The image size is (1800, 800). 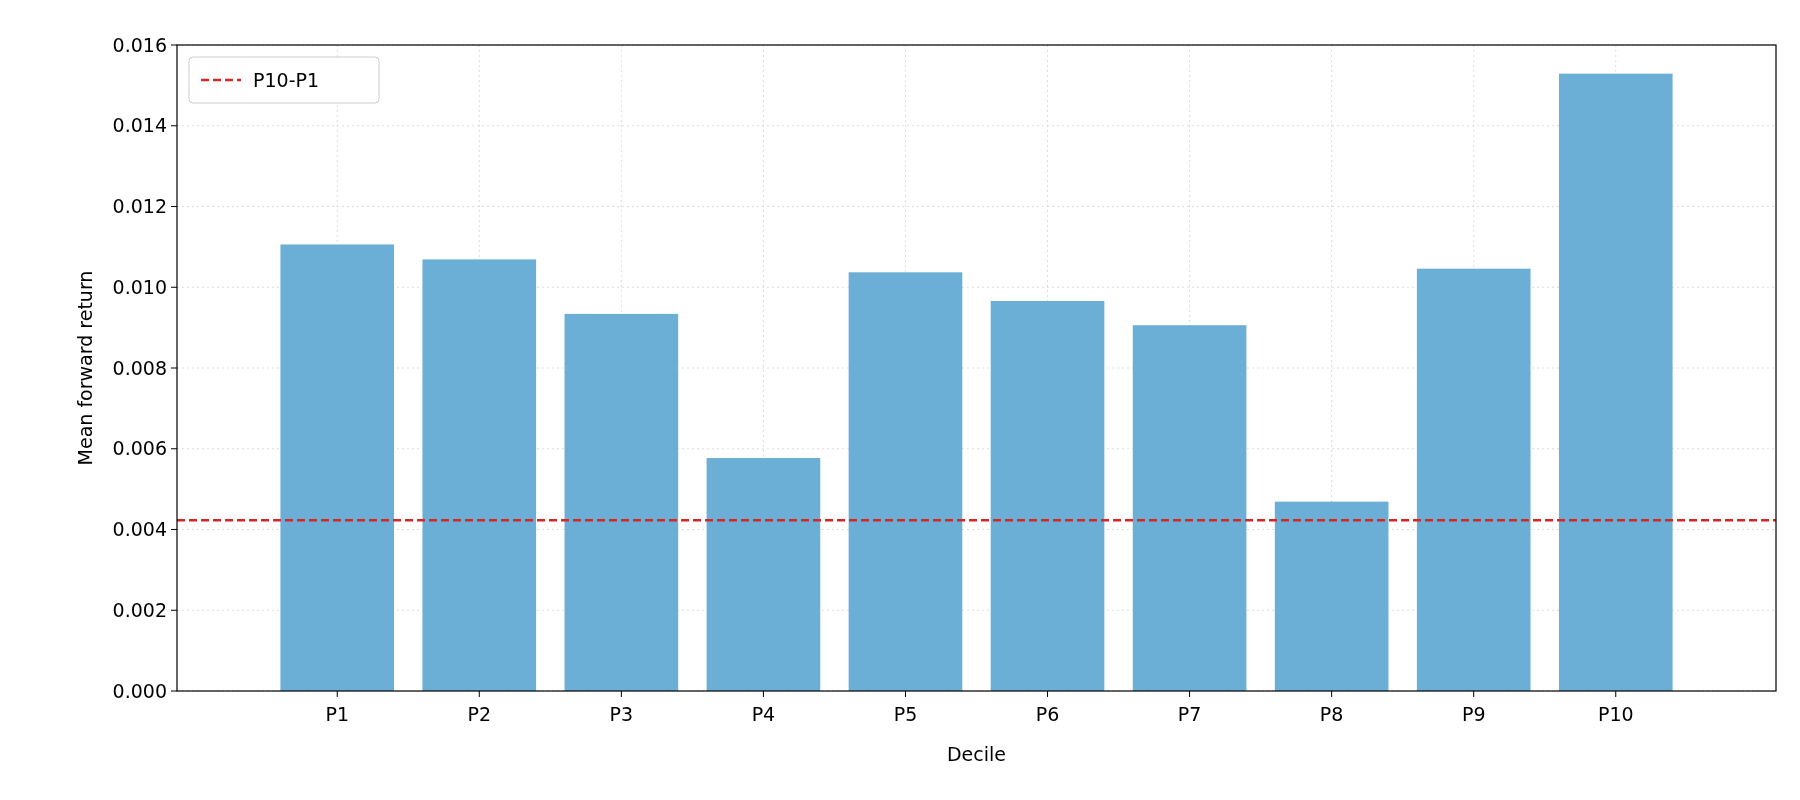 What do you see at coordinates (139, 609) in the screenshot?
I see `y-tick-label: 0.002` at bounding box center [139, 609].